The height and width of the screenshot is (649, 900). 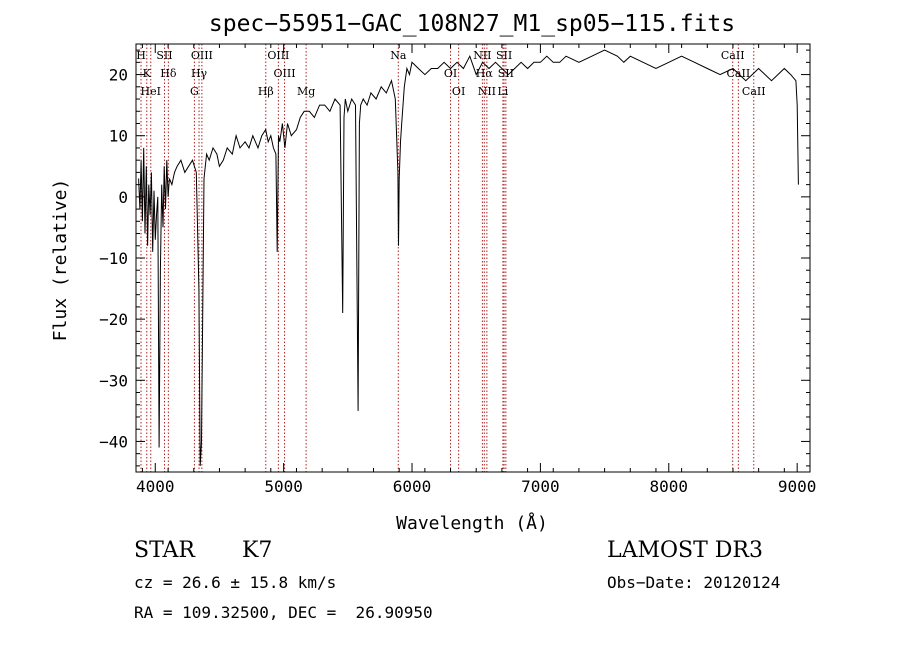 What do you see at coordinates (118, 75) in the screenshot?
I see `y-tick-label: 20` at bounding box center [118, 75].